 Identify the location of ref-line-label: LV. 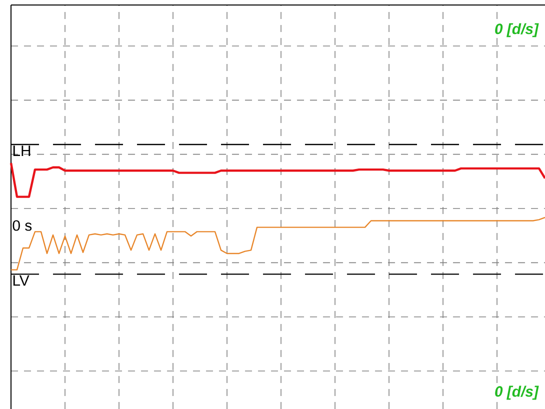
(21, 280).